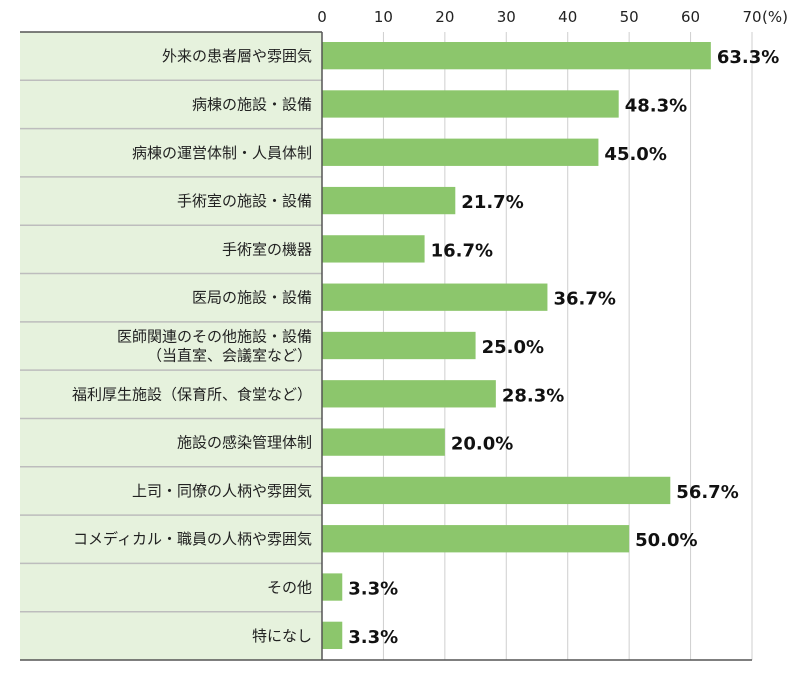 This screenshot has height=679, width=800. I want to click on category-label: （当直室、会議室など）, so click(229, 356).